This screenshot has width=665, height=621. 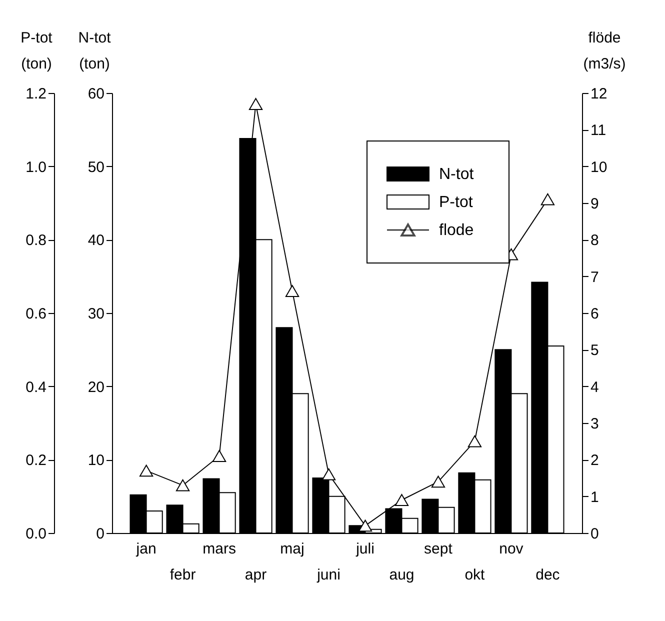 I want to click on x-tick-label: jan, so click(x=145, y=549).